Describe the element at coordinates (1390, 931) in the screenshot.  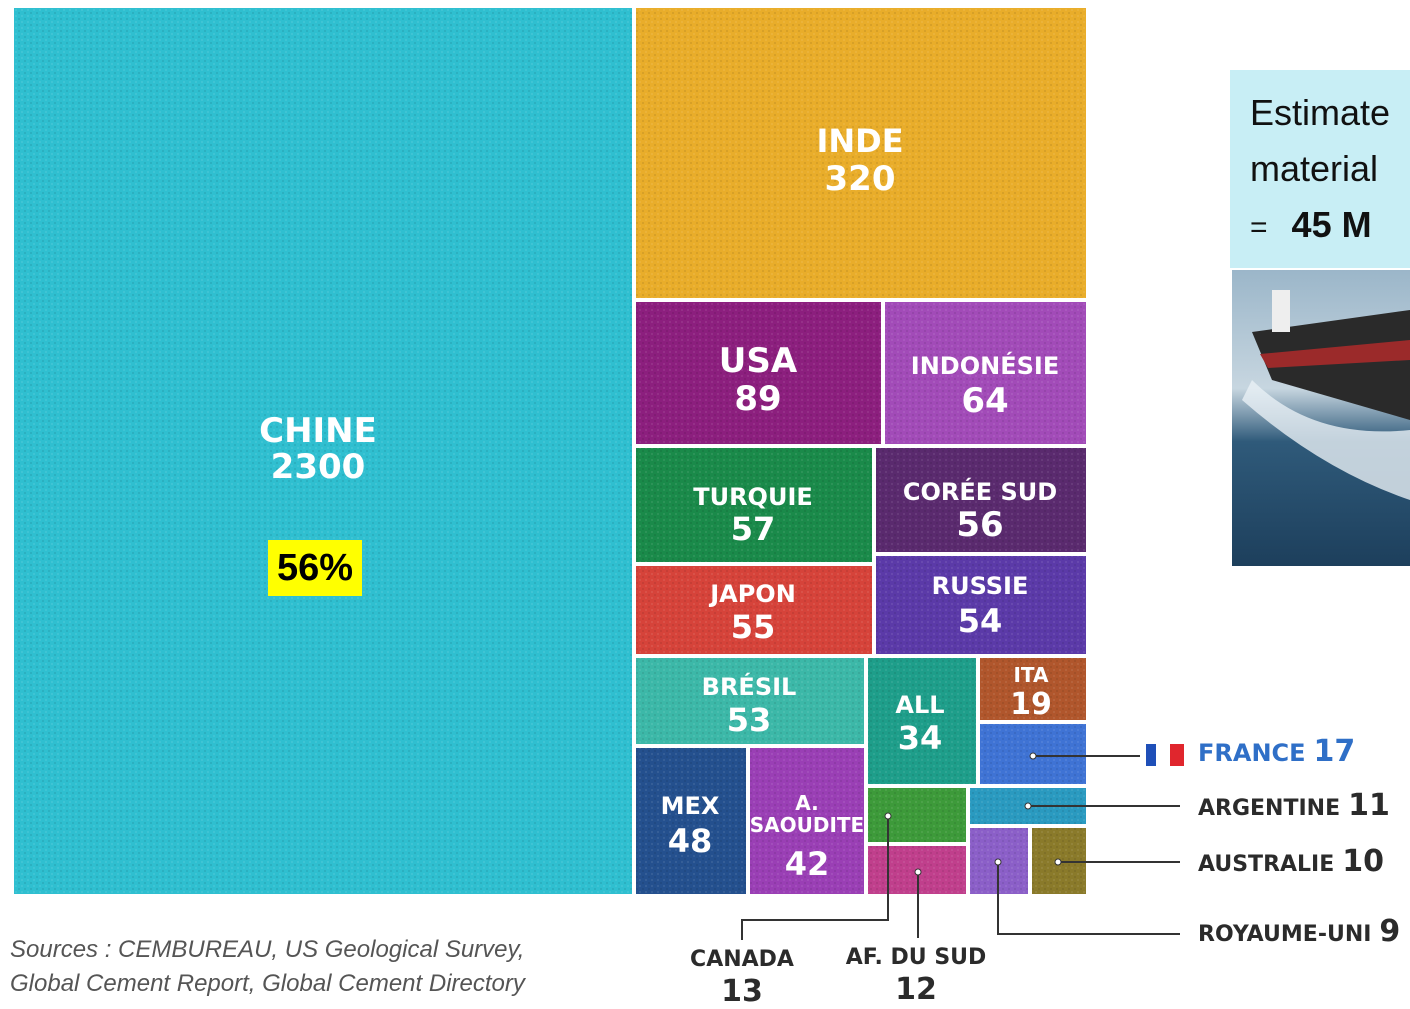
I see `callout-value: 9` at that location.